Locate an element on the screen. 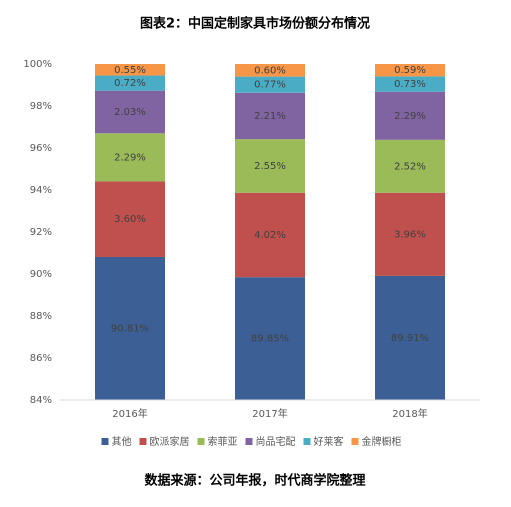 The height and width of the screenshot is (507, 511). value-label: 0.59% is located at coordinates (410, 70).